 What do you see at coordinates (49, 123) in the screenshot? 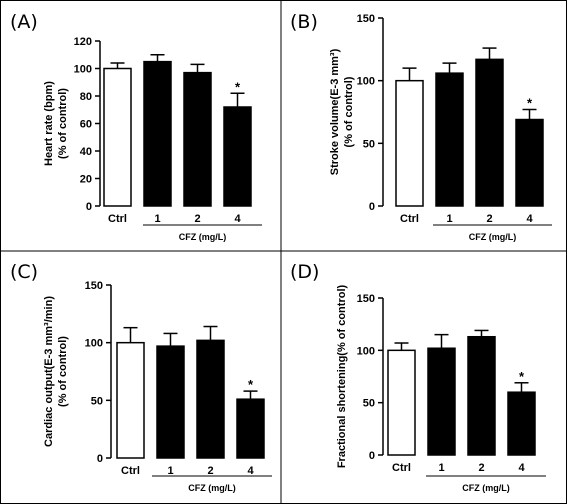
I see `y-axis-label: Heart rate (bpm)` at bounding box center [49, 123].